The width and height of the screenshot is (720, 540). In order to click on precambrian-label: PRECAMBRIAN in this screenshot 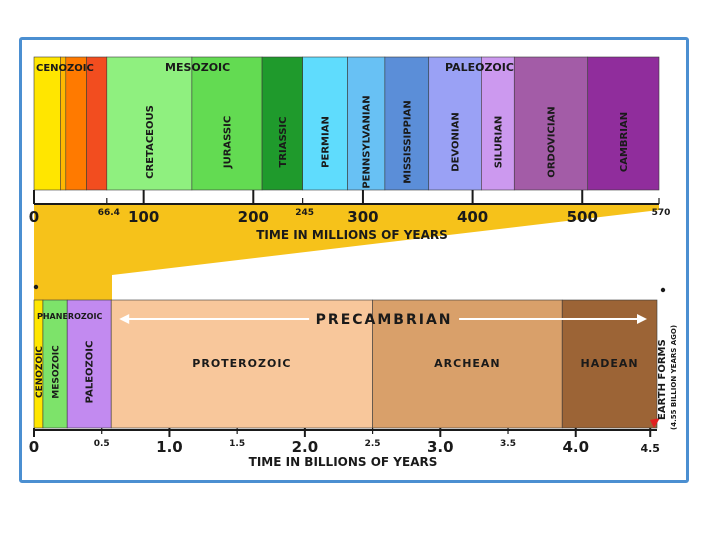, I will do `click(384, 320)`.